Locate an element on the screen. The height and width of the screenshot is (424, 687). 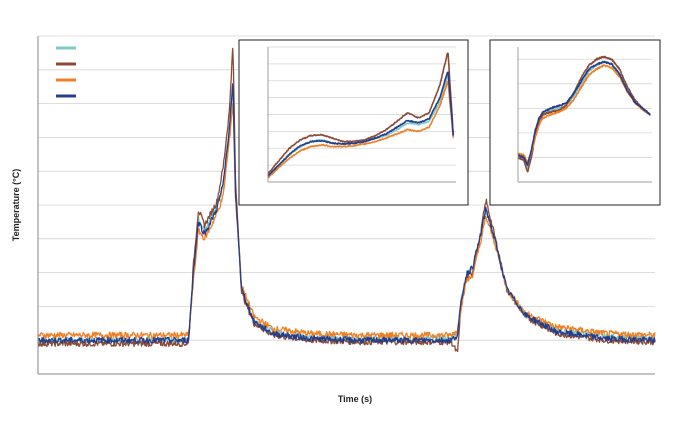
legend is located at coordinates (66, 72).